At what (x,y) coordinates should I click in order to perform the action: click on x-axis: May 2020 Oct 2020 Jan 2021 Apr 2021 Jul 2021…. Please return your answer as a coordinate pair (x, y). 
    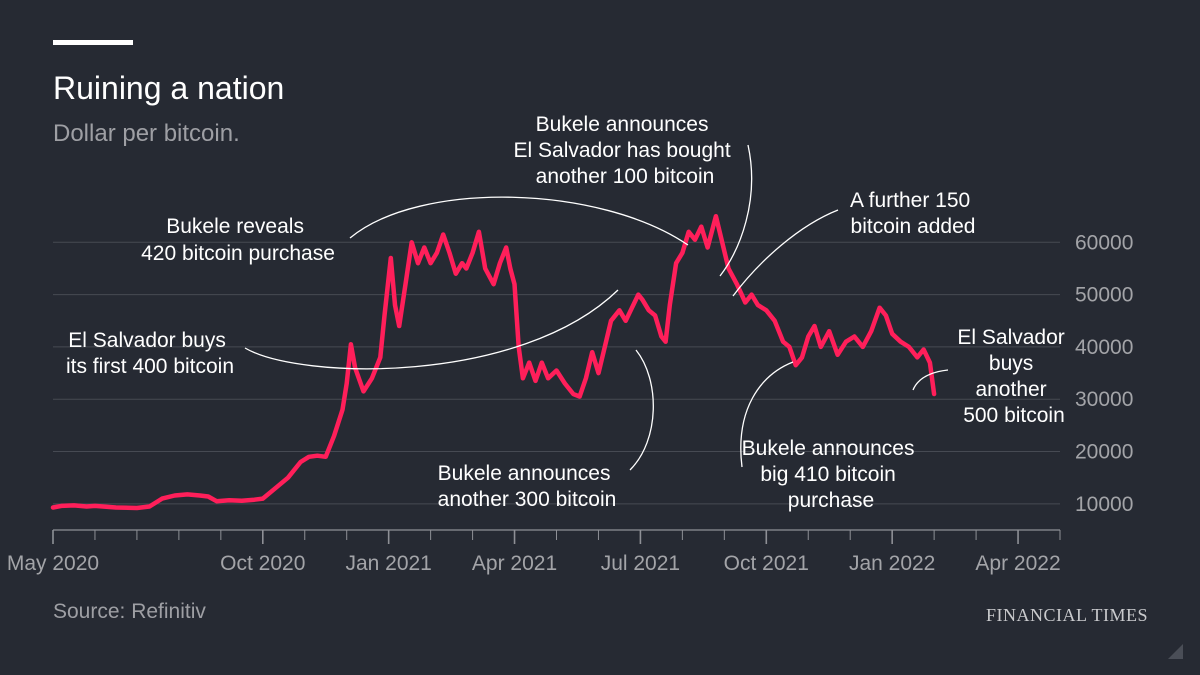
    Looking at the image, I should click on (534, 552).